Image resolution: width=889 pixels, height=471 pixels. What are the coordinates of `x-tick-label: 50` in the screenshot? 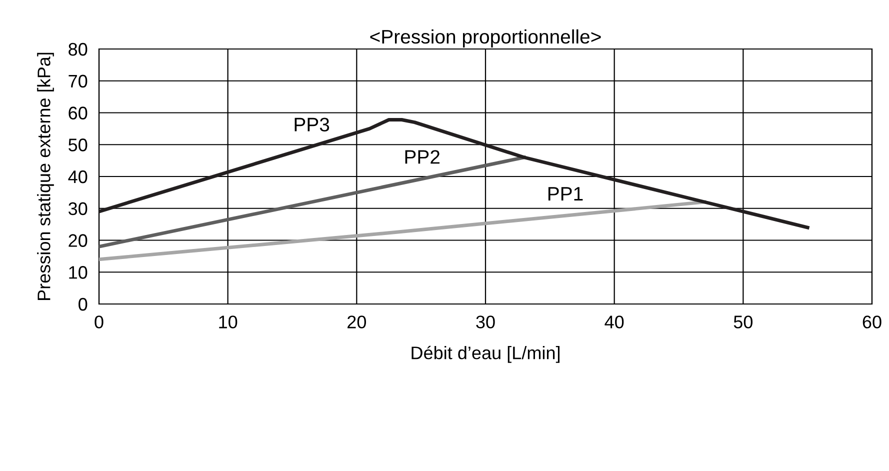 It's located at (743, 322).